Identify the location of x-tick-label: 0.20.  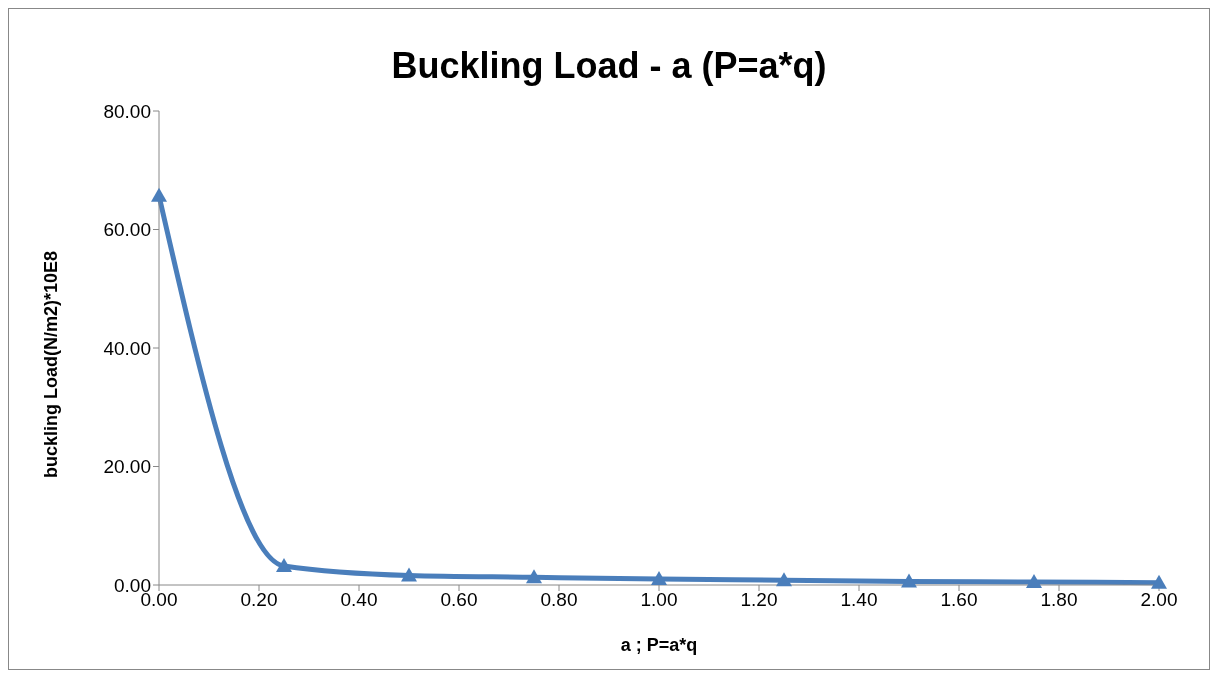
(259, 600).